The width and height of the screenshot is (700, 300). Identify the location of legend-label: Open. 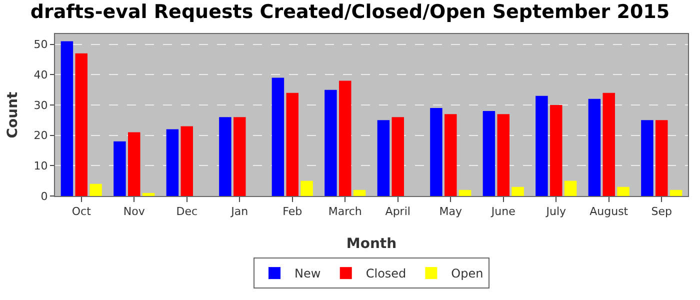
(467, 273).